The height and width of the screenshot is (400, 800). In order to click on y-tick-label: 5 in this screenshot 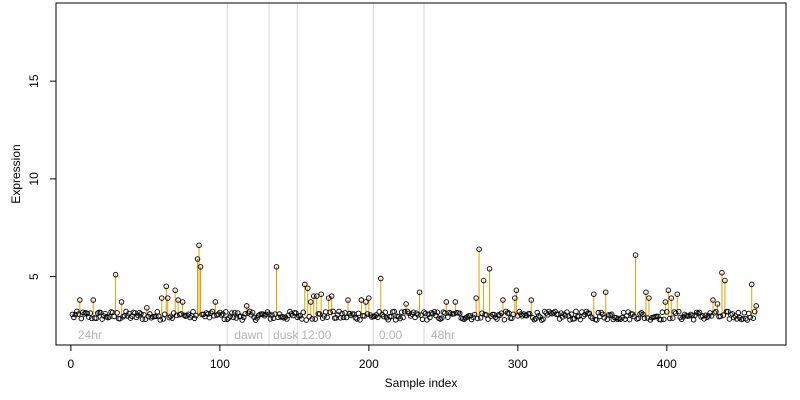, I will do `click(34, 276)`.